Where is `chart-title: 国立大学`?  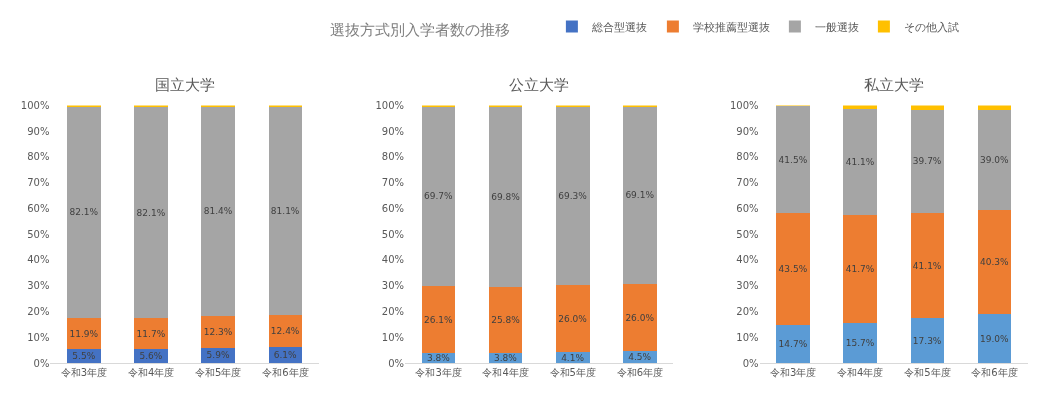 chart-title: 国立大学 is located at coordinates (185, 85).